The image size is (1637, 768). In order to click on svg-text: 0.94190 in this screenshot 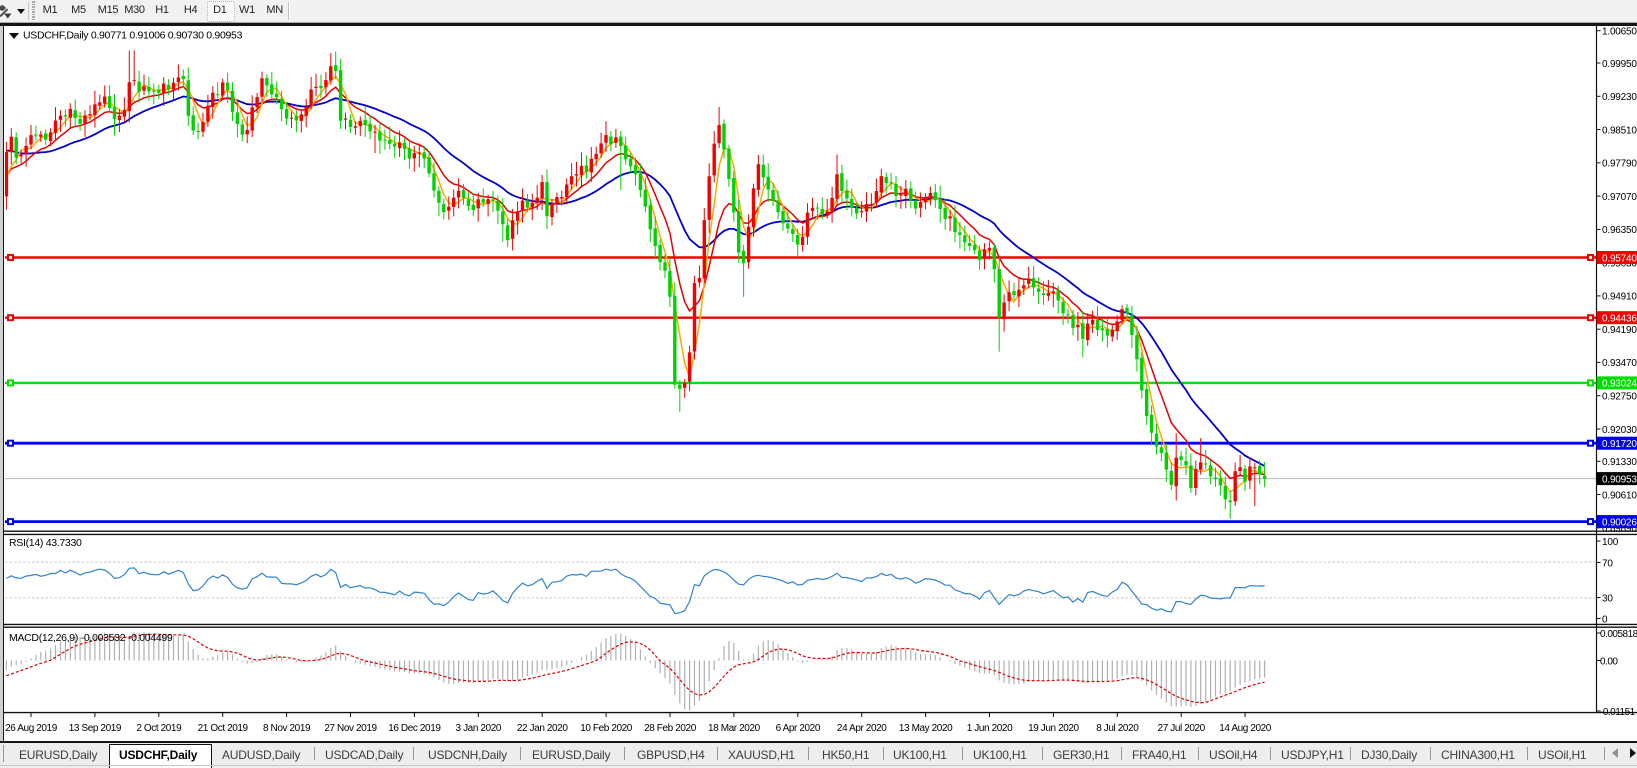, I will do `click(1619, 330)`.